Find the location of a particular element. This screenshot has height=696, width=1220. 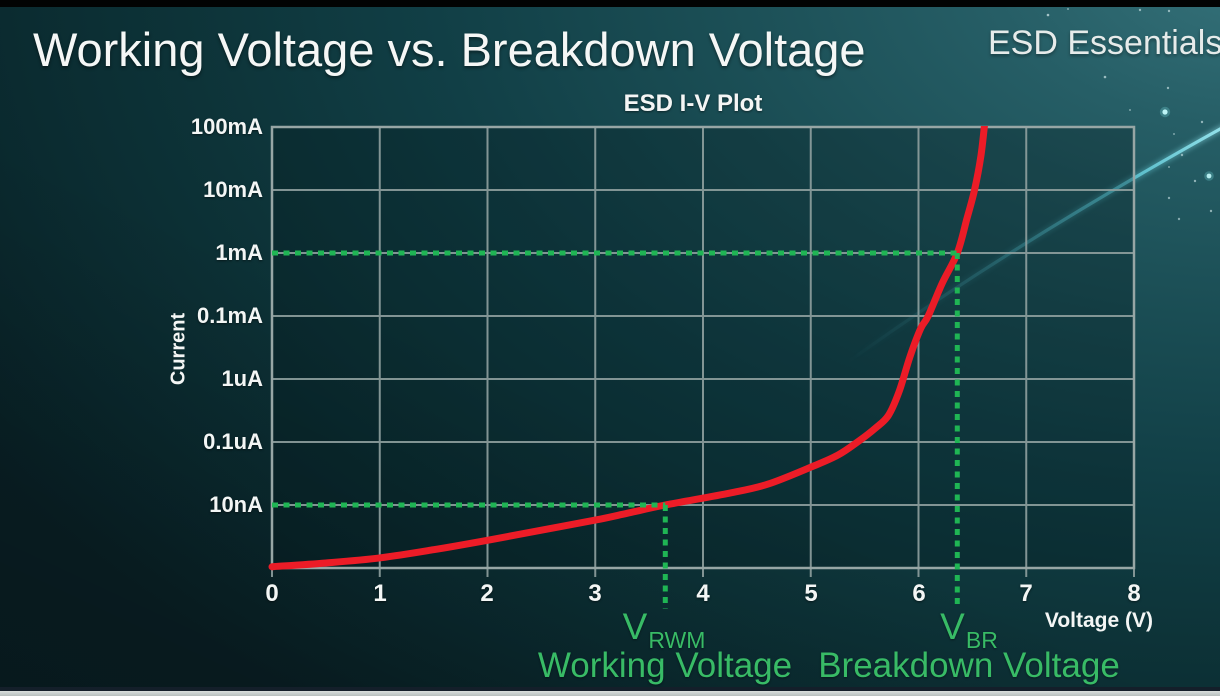

x-tick-2: 2 is located at coordinates (487, 593).